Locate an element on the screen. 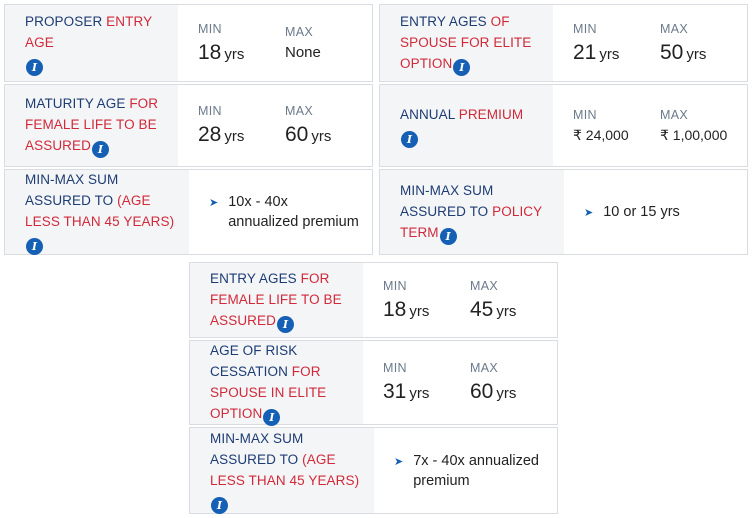 This screenshot has width=752, height=518. entry-age-female-values: MIN 18 yrs MAX 45 yrs is located at coordinates (460, 300).